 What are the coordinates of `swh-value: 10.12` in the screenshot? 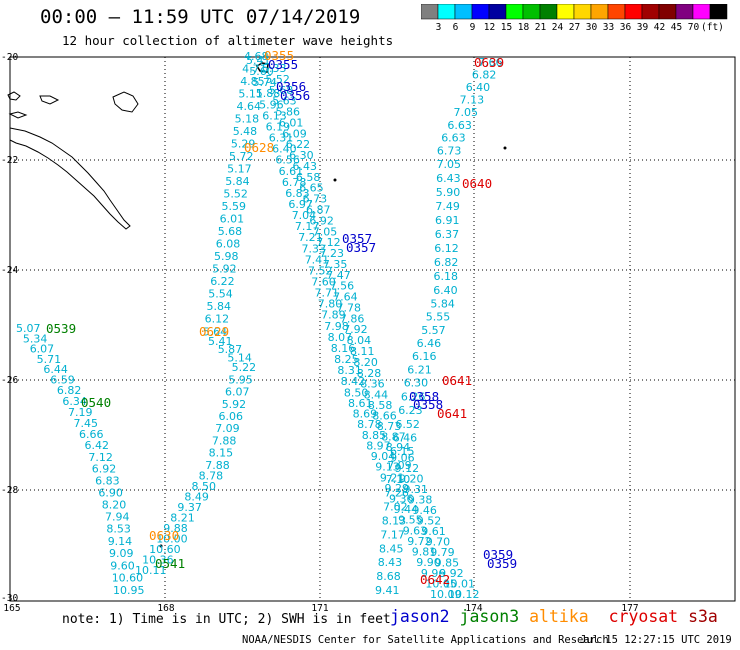 It's located at (464, 594).